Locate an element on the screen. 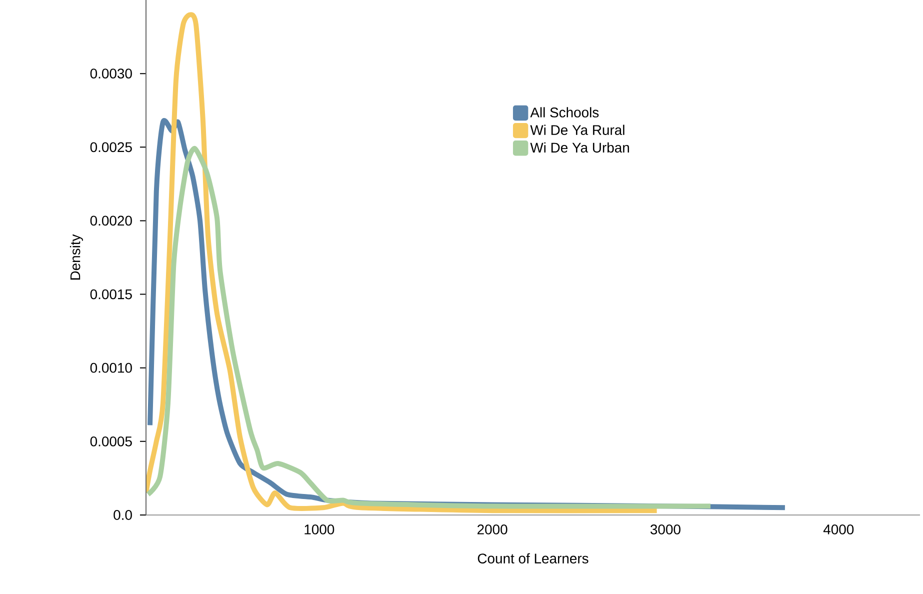 The height and width of the screenshot is (594, 923). x-tick-label: 1000 is located at coordinates (319, 529).